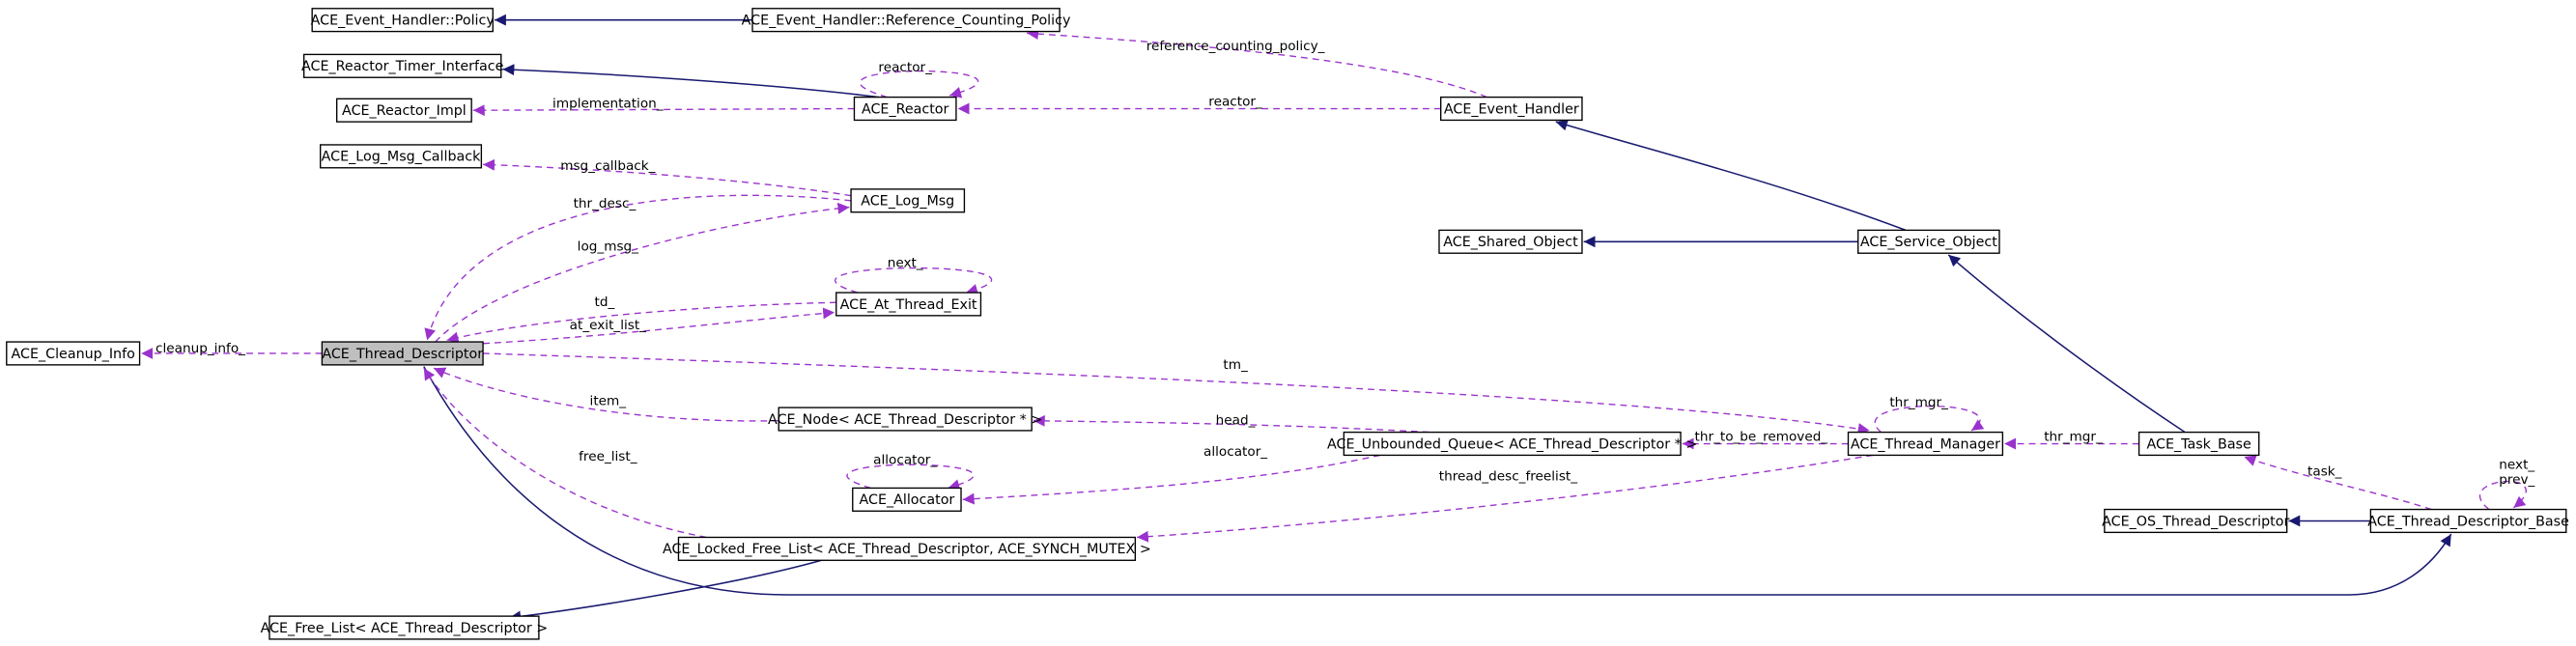 The image size is (2576, 646). Describe the element at coordinates (608, 325) in the screenshot. I see `edge-label: at_exit_list_` at that location.